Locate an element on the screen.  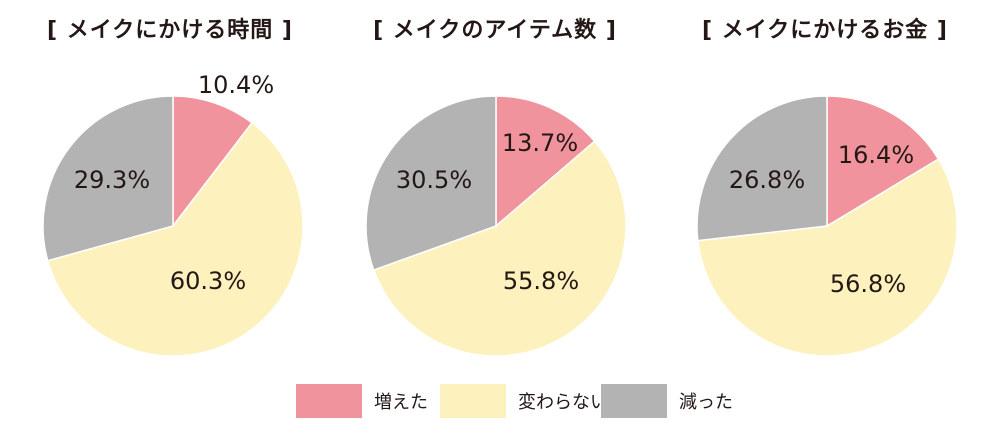
legend-item-decreased: 減った is located at coordinates (667, 401).